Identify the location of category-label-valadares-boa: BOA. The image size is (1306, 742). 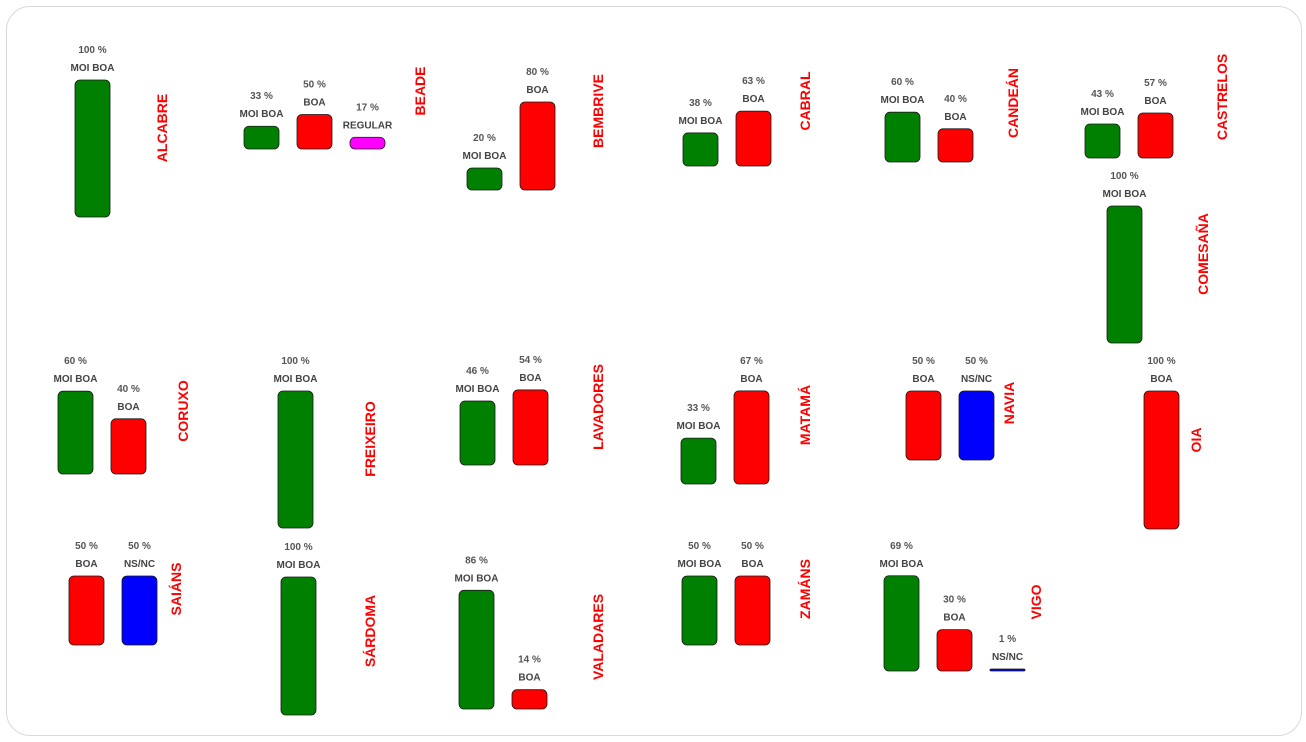
(529, 678).